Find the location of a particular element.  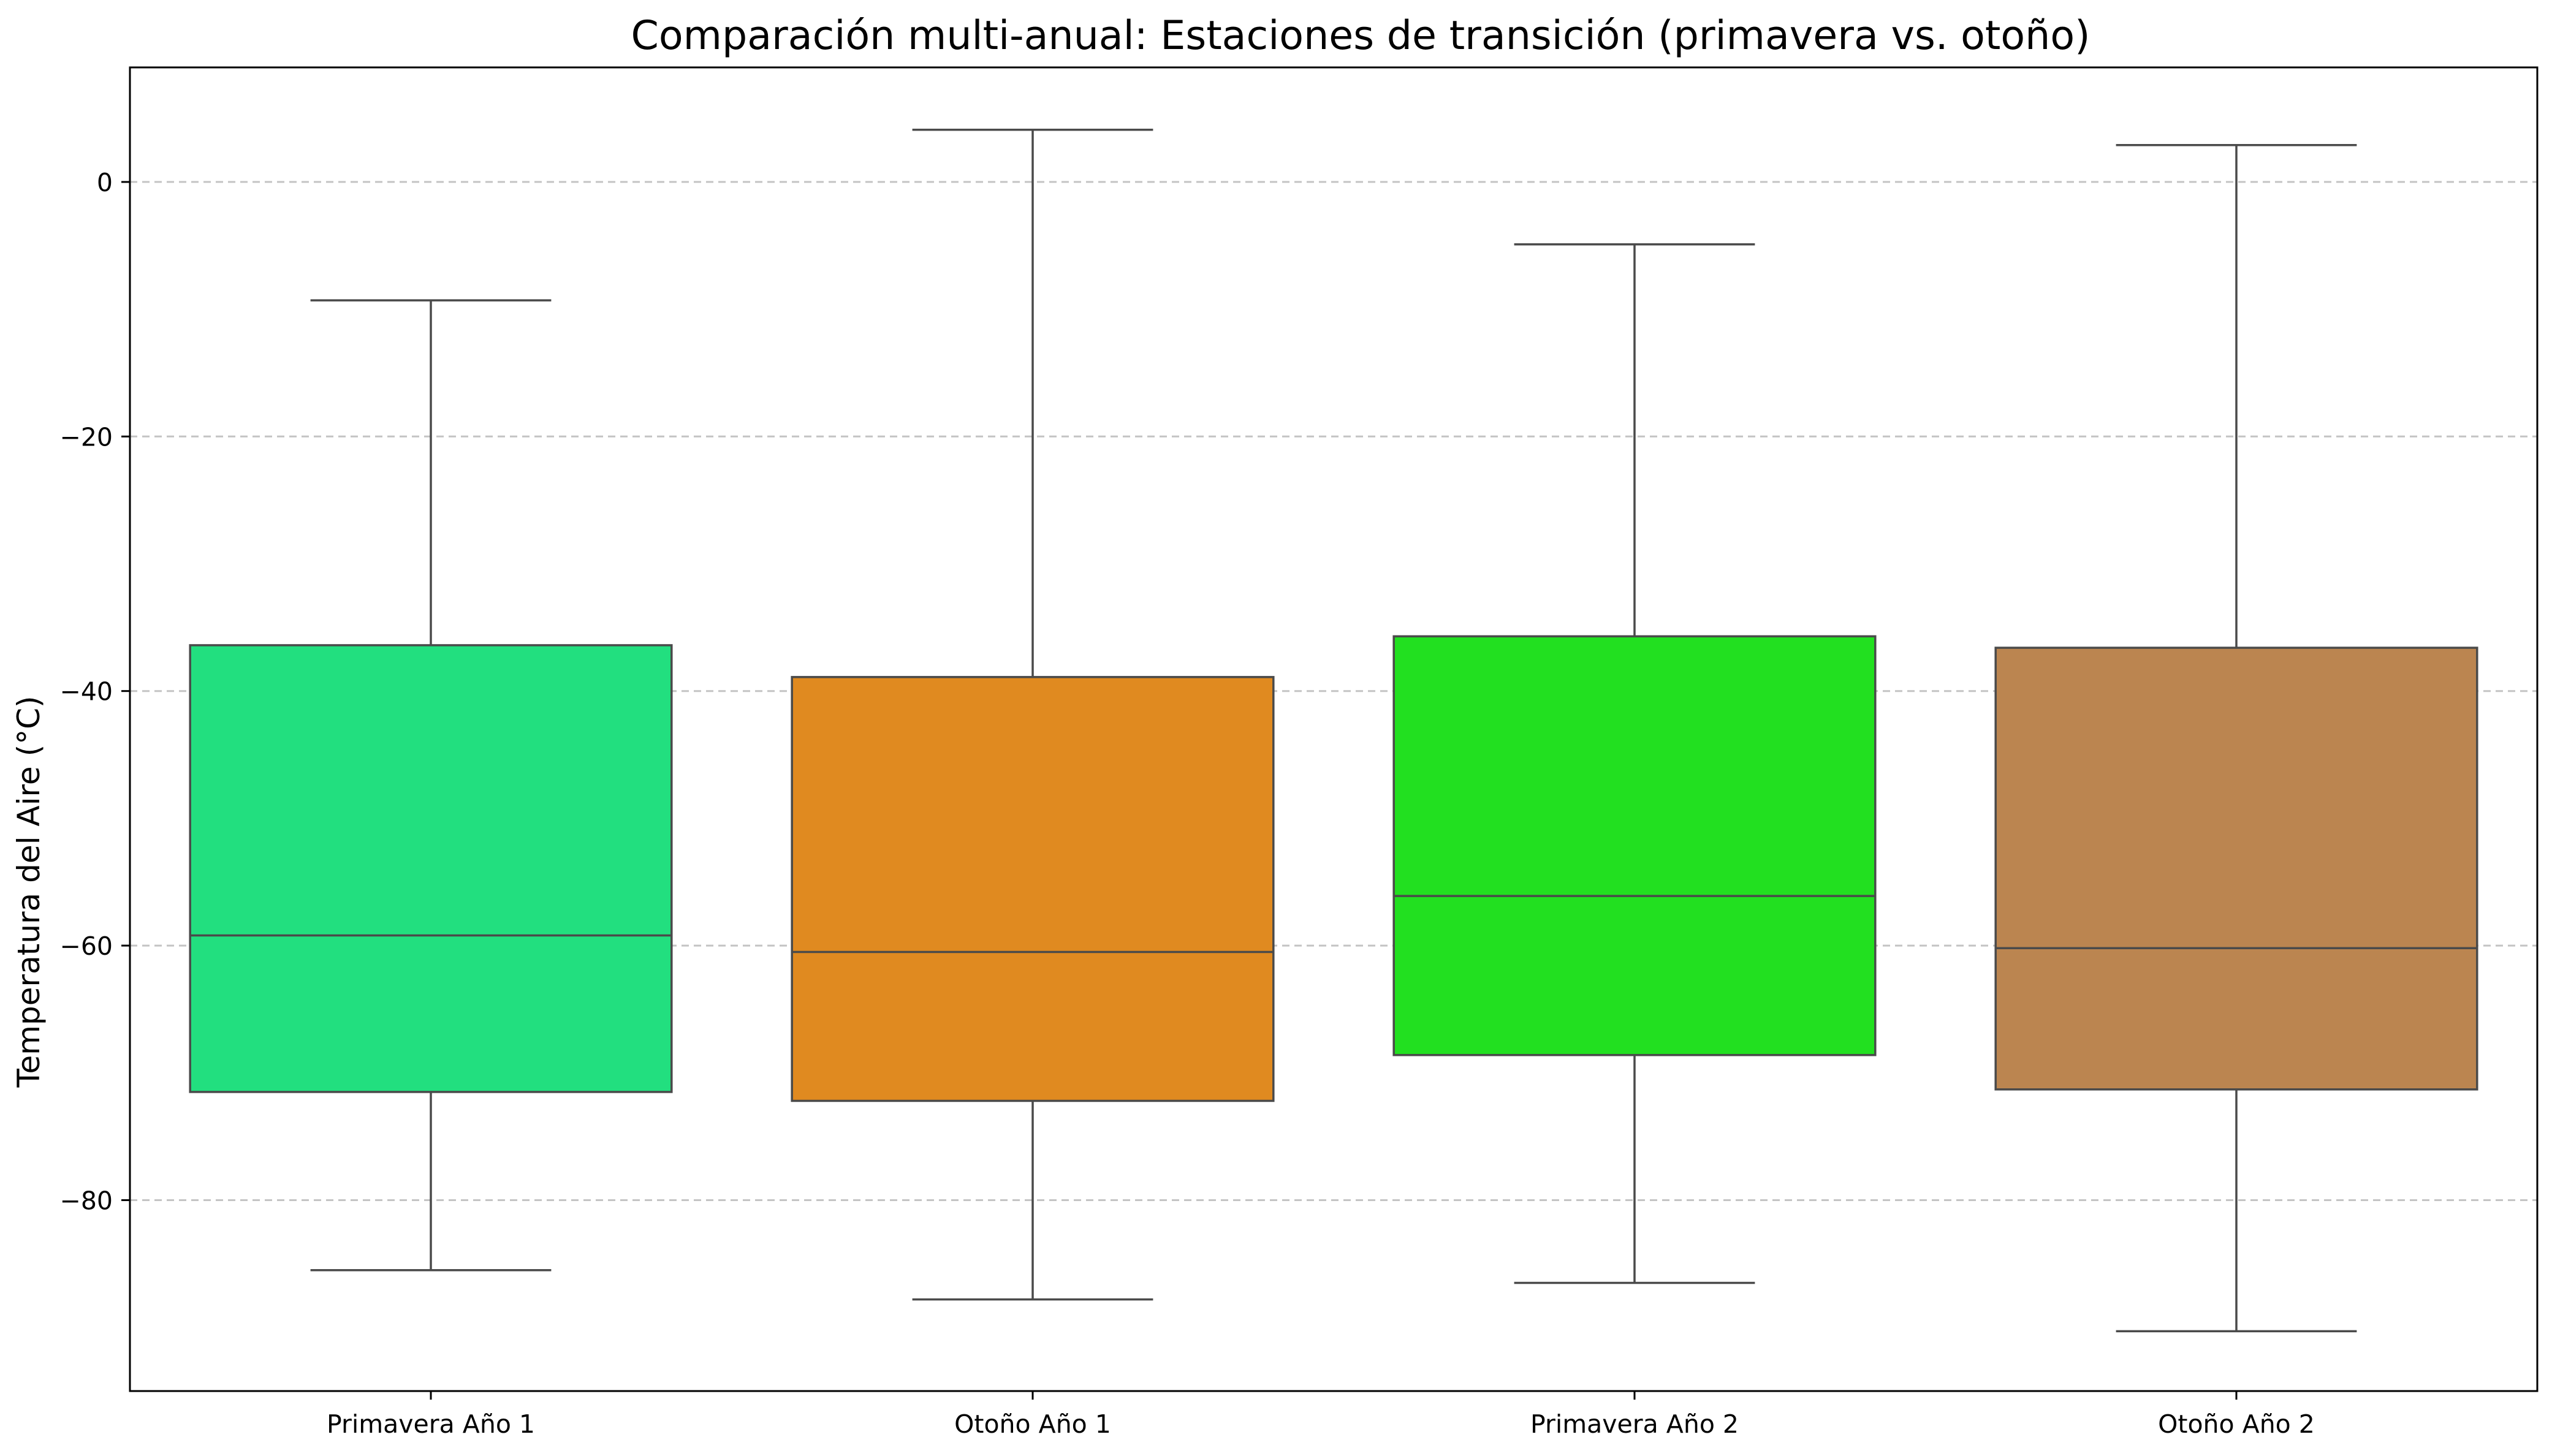

x-tick-label: Otoño Año 2 is located at coordinates (2236, 1424).